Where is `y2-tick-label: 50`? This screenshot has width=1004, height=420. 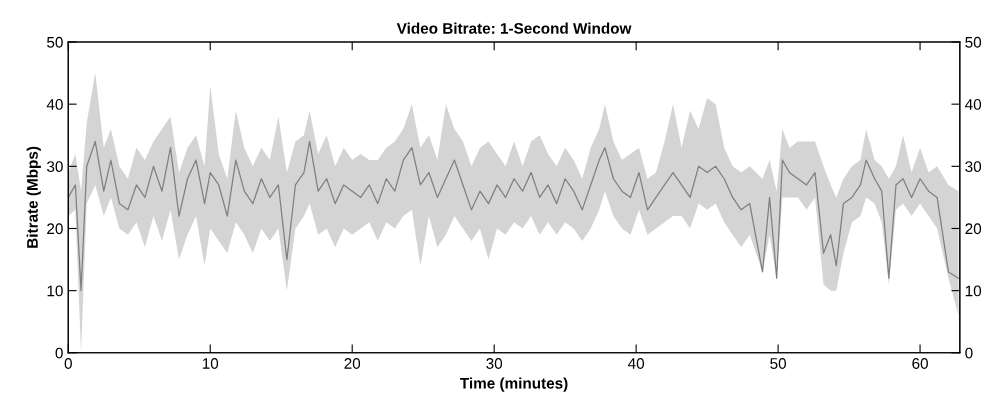 y2-tick-label: 50 is located at coordinates (973, 42).